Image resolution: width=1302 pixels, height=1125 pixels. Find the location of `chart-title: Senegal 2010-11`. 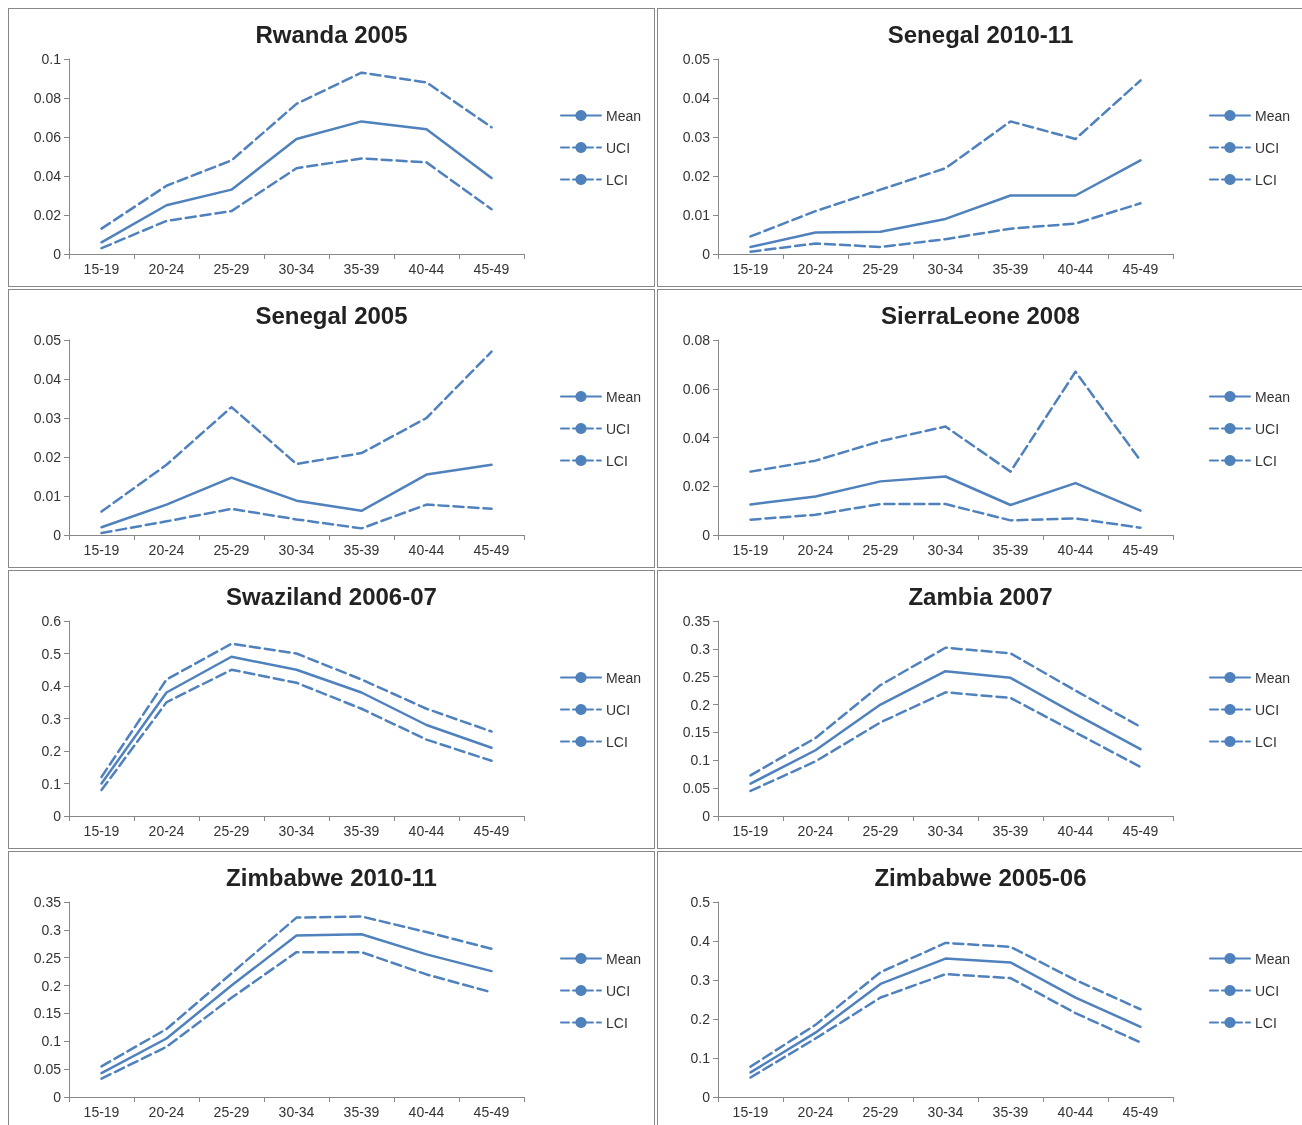

chart-title: Senegal 2010-11 is located at coordinates (980, 34).